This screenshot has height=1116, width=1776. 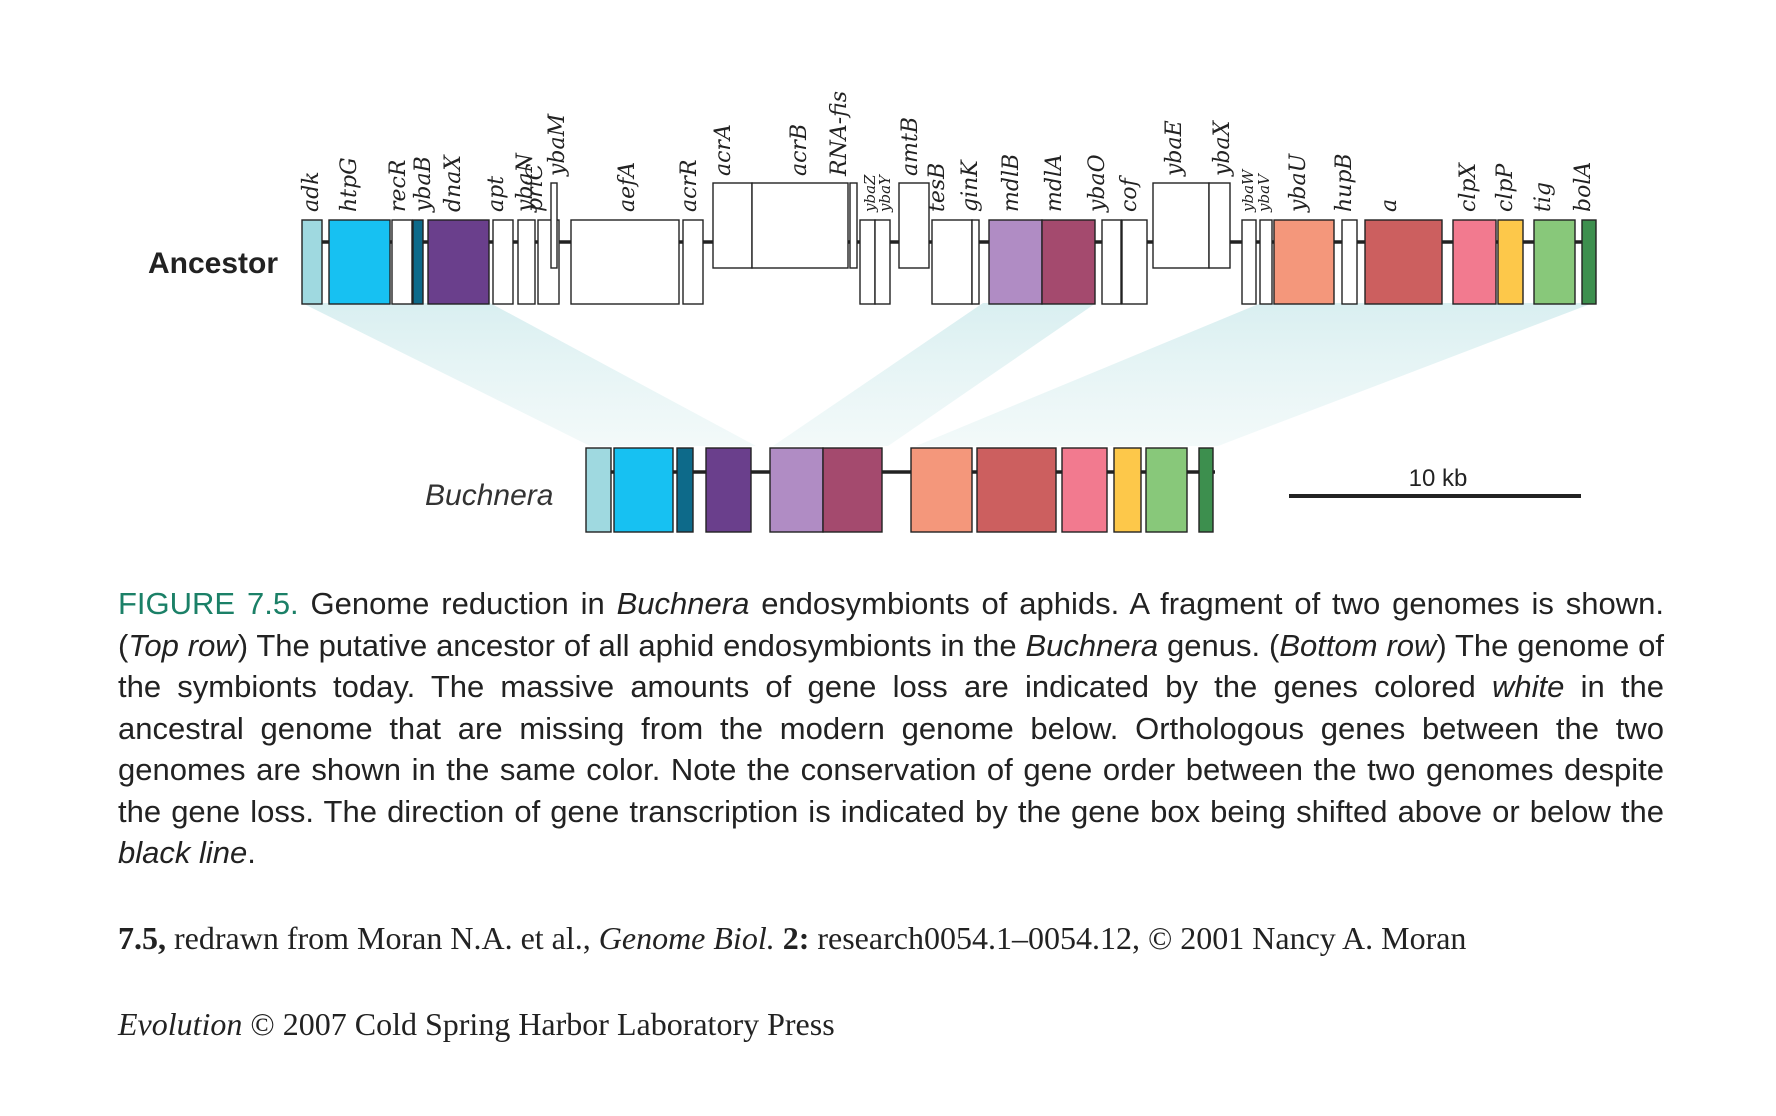 What do you see at coordinates (867, 262) in the screenshot?
I see `ancestor-gene-box-ybaz` at bounding box center [867, 262].